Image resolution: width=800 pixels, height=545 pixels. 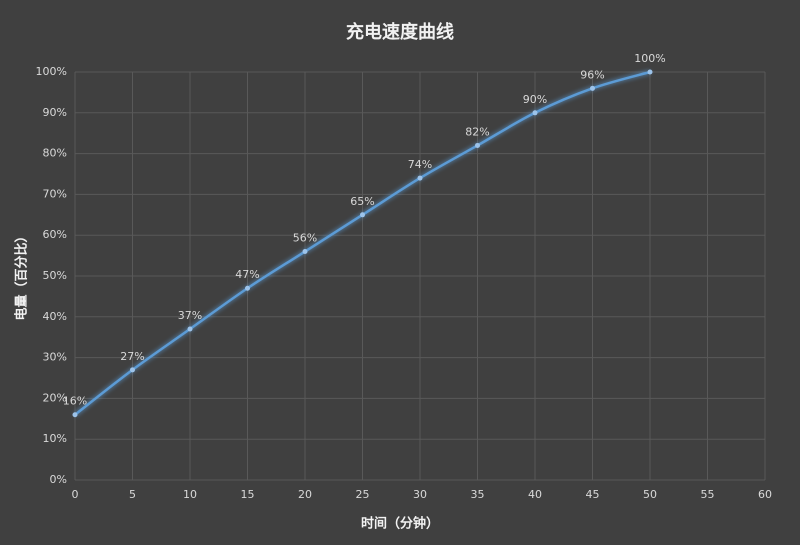 What do you see at coordinates (708, 494) in the screenshot?
I see `x-tick-label: 55` at bounding box center [708, 494].